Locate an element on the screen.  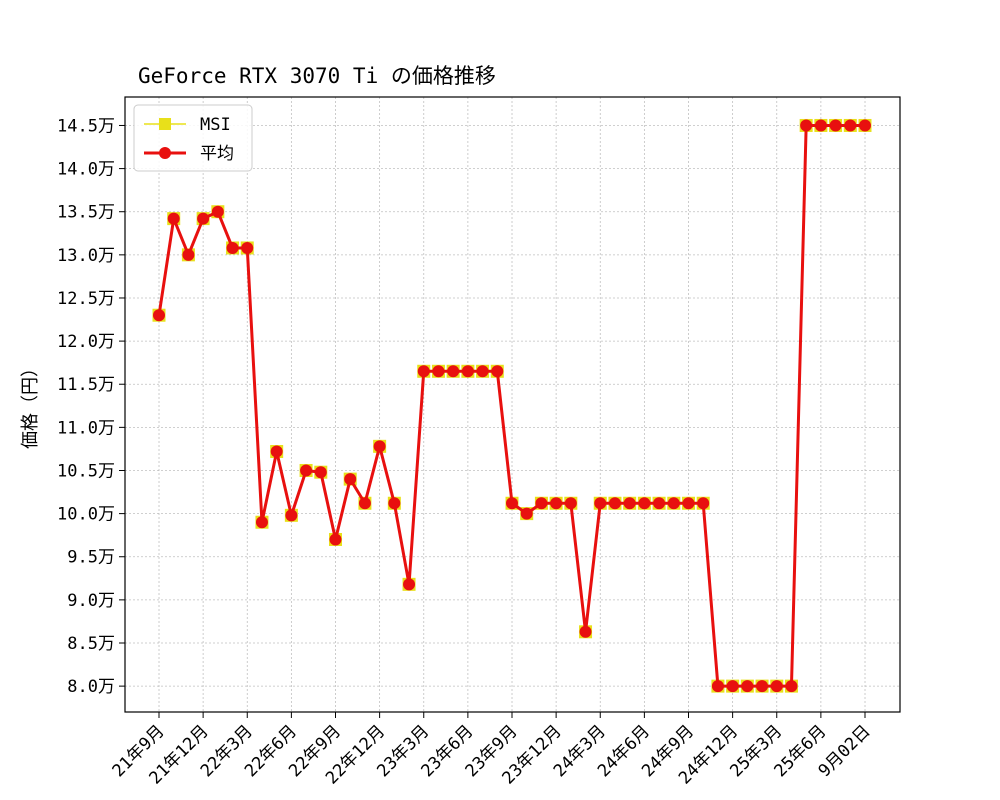
y-tick-label: 12.0万 is located at coordinates (86, 342).